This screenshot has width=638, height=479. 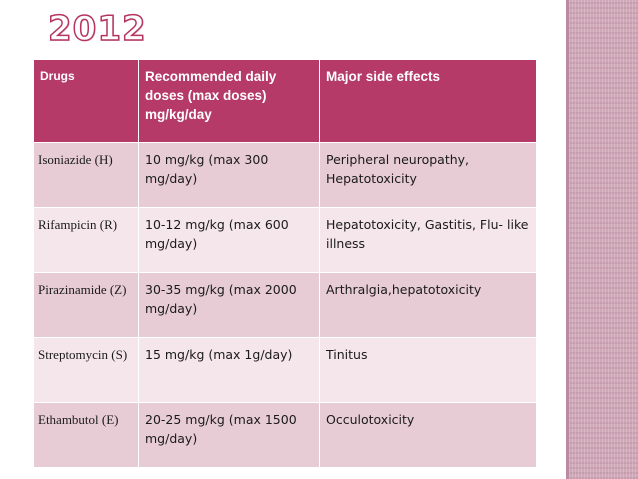 I want to click on decorative-side-band, so click(x=602, y=239).